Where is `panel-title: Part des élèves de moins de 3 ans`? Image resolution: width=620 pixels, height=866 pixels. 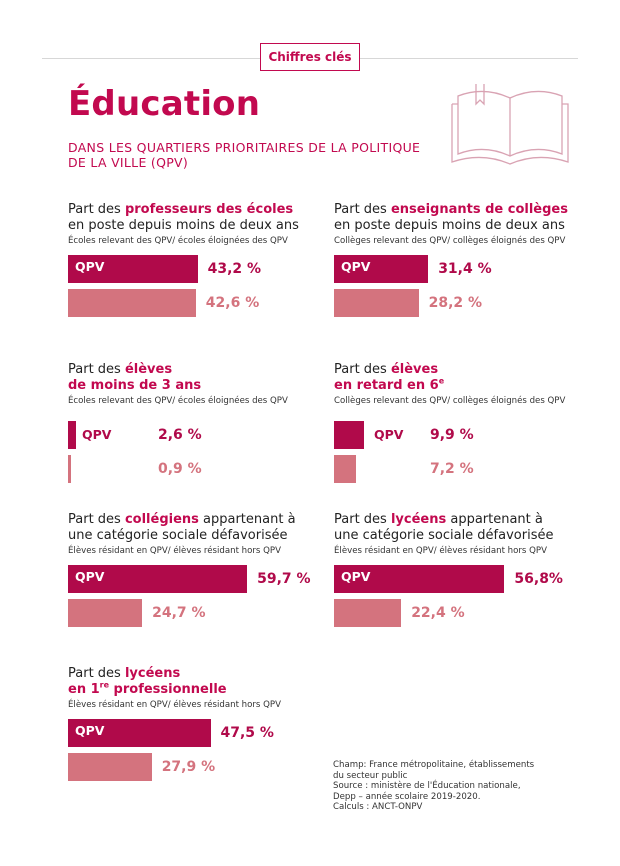 panel-title: Part des élèves de moins de 3 ans is located at coordinates (135, 377).